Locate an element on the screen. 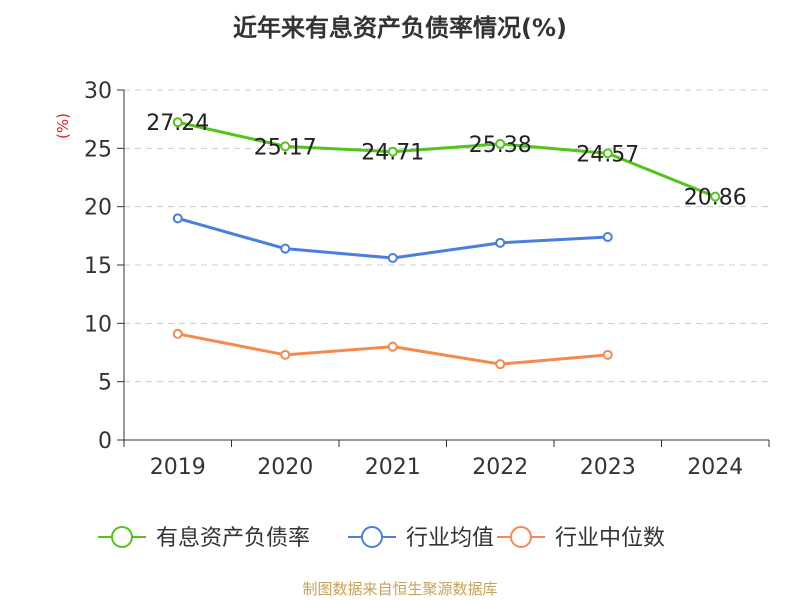  y-tick-label: 25 is located at coordinates (98, 149).